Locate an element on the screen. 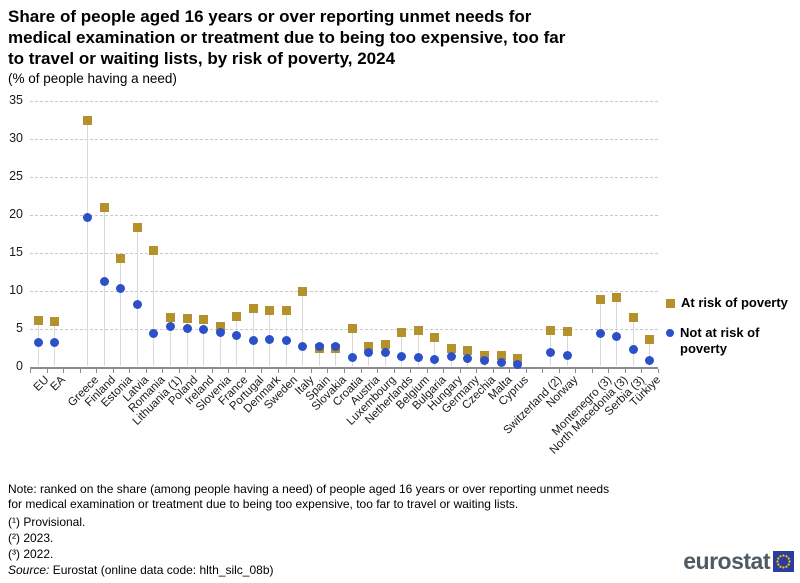  y-axis-tick-label: 10 is located at coordinates (16, 289).